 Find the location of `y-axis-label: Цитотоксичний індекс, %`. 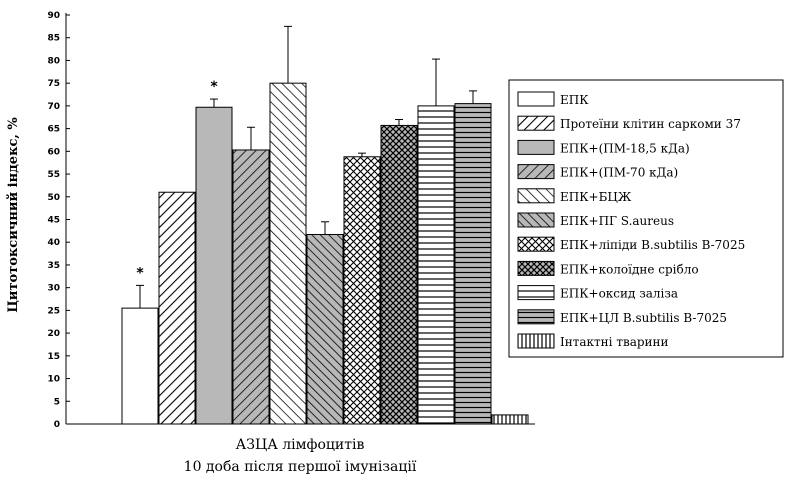

y-axis-label: Цитотоксичний індекс, % is located at coordinates (13, 215).